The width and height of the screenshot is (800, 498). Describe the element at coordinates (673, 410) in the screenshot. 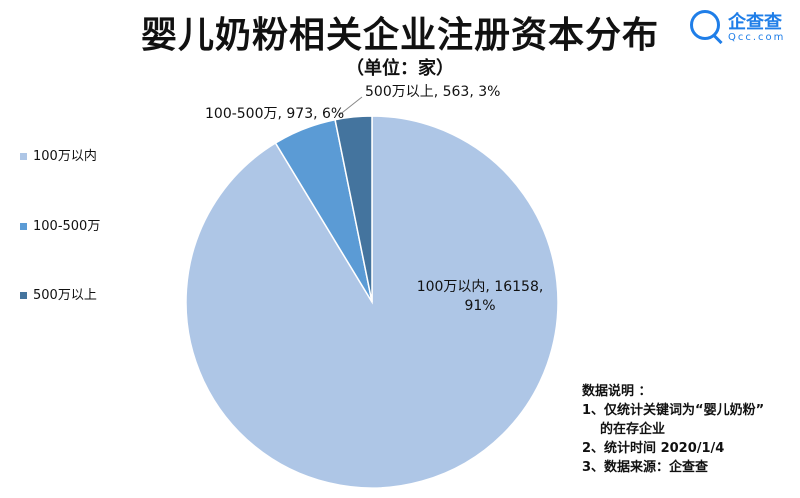

I see `notes-line: 1、仅统计关键词为“婴儿奶粉”` at that location.